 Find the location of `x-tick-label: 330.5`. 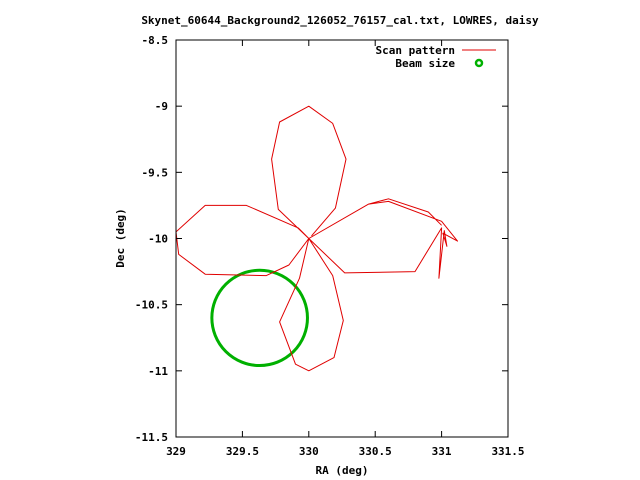

x-tick-label: 330.5 is located at coordinates (375, 451).